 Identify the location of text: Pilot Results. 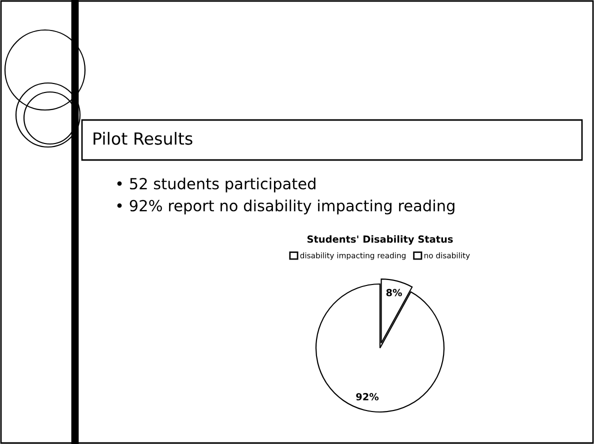
(143, 138).